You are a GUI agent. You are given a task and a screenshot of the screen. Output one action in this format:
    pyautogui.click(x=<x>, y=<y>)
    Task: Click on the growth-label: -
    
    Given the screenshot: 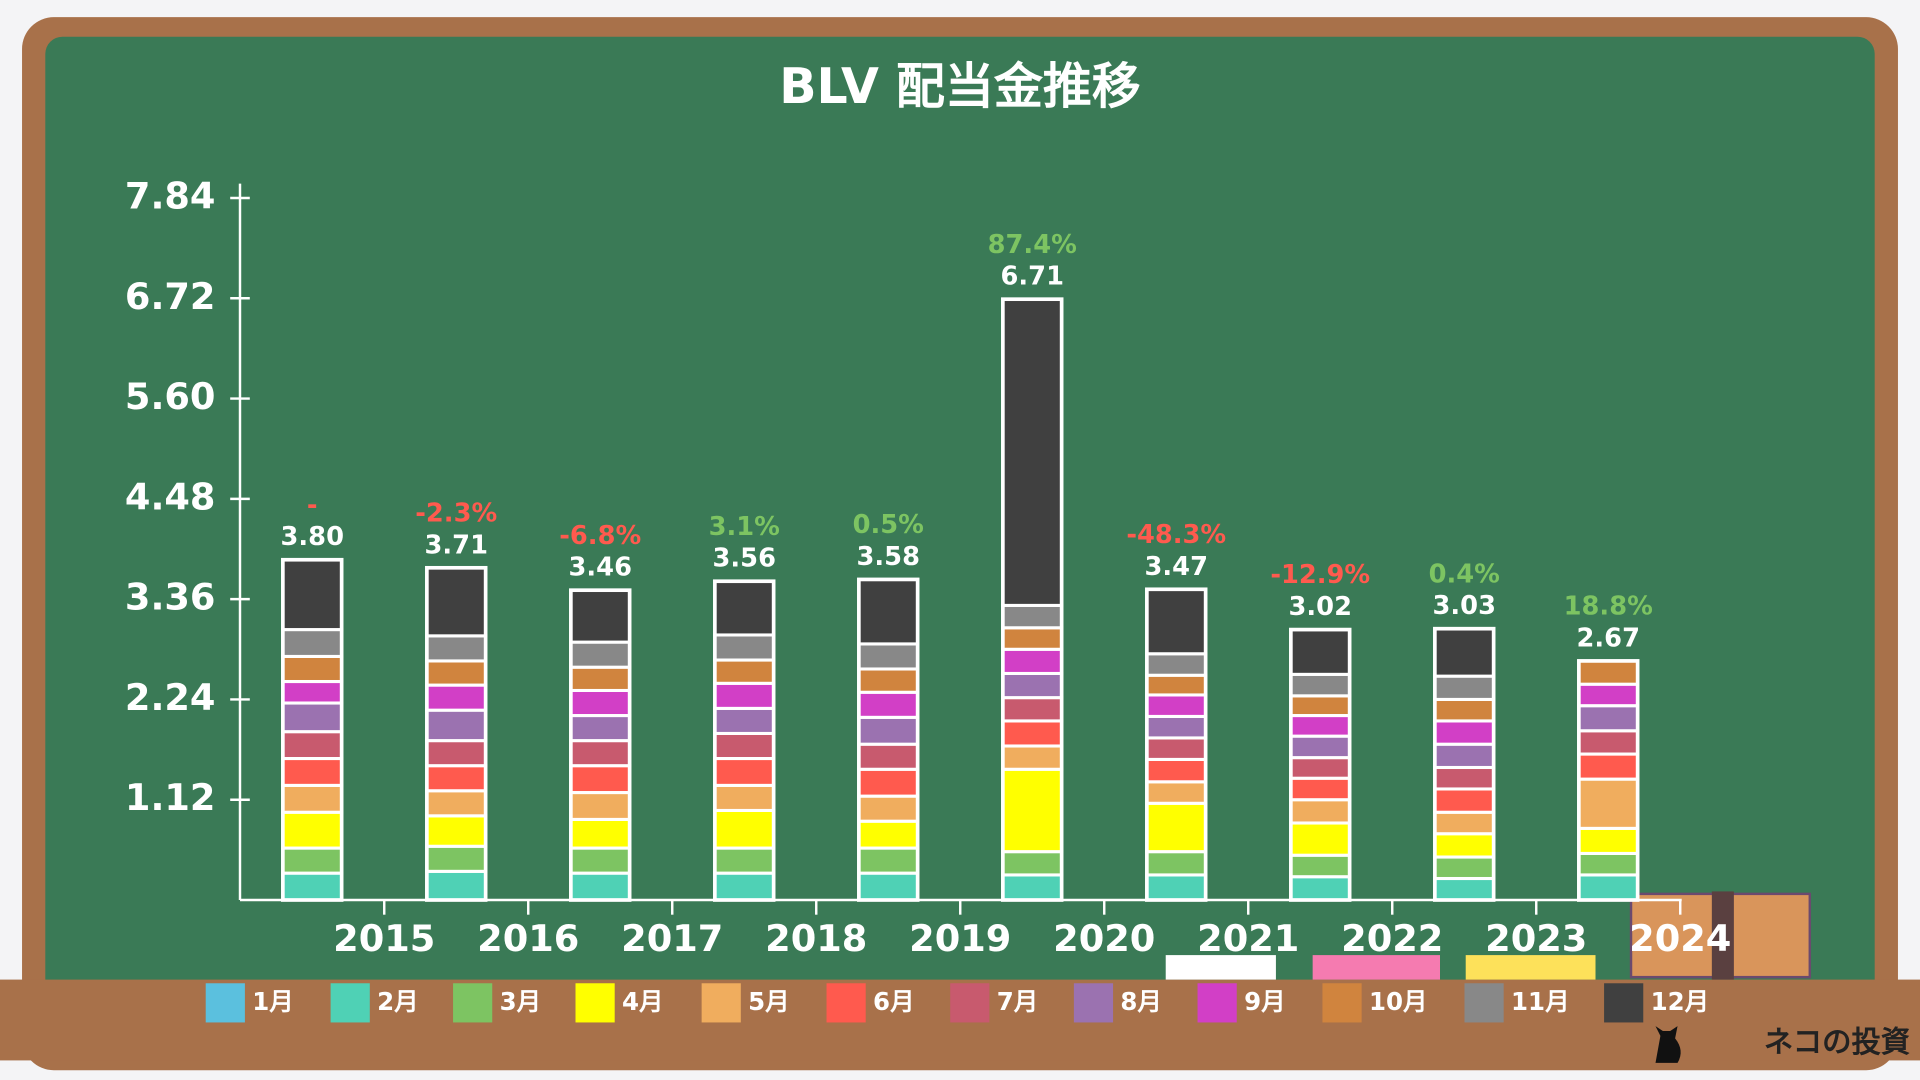 What is the action you would take?
    pyautogui.click(x=312, y=505)
    